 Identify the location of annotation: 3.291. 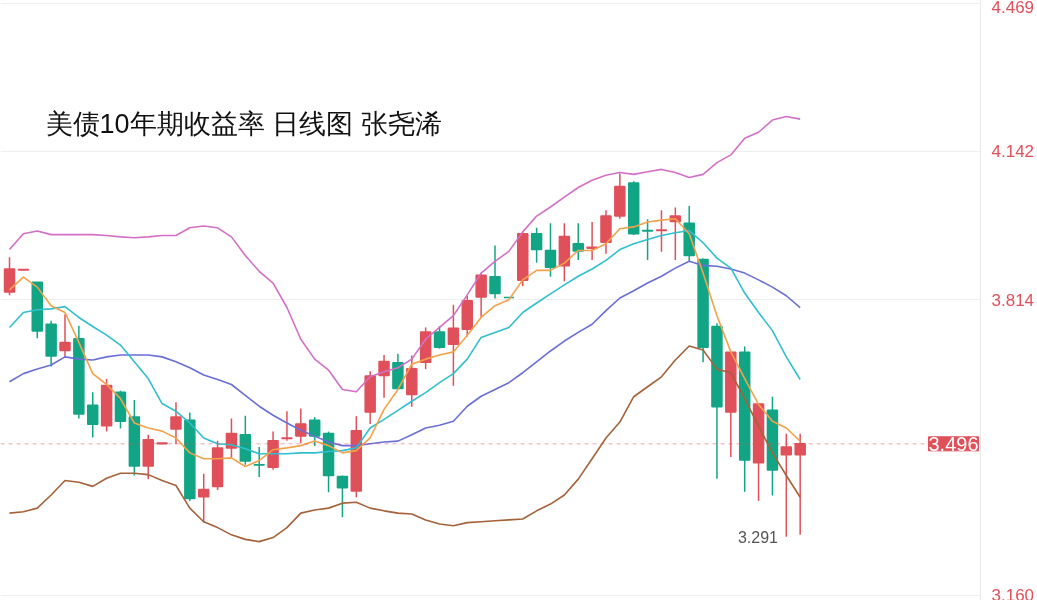
(758, 537).